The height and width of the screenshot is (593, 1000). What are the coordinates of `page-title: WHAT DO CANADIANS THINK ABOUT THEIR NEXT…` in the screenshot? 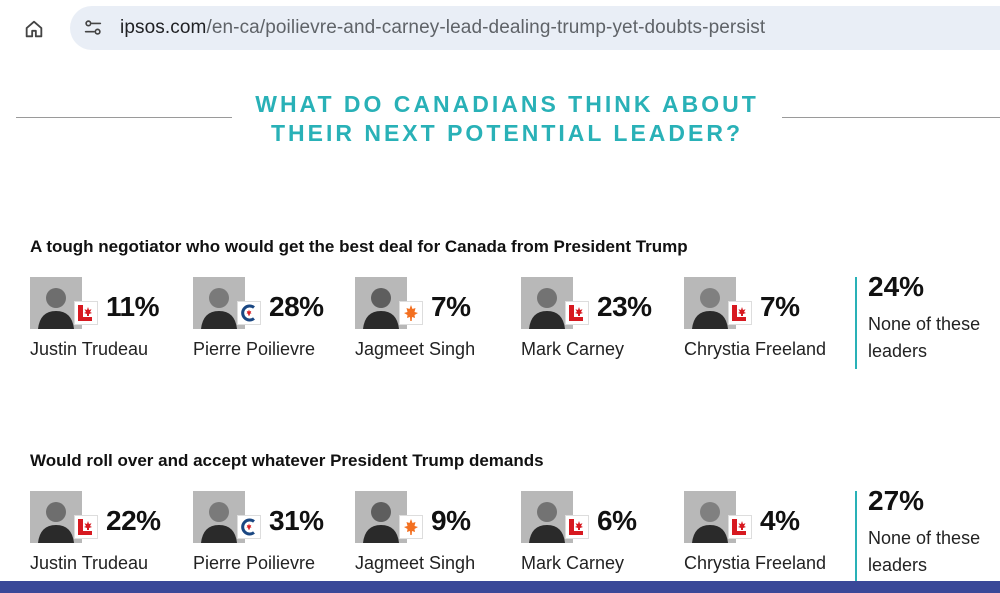 It's located at (507, 119).